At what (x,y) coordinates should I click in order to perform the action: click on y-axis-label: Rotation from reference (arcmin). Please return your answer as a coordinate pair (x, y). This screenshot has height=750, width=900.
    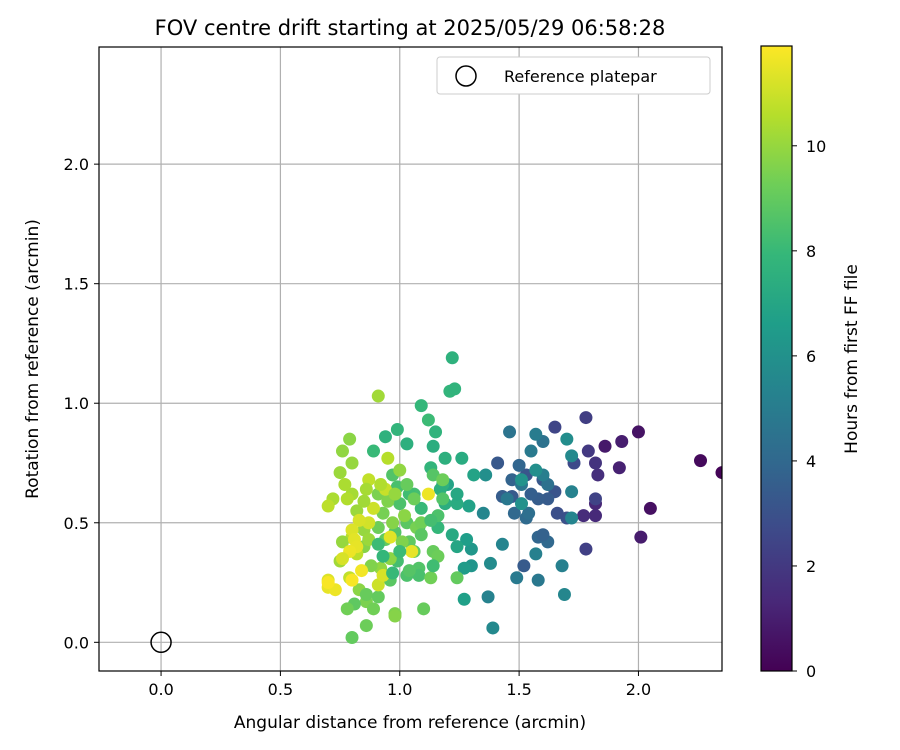
    Looking at the image, I should click on (33, 359).